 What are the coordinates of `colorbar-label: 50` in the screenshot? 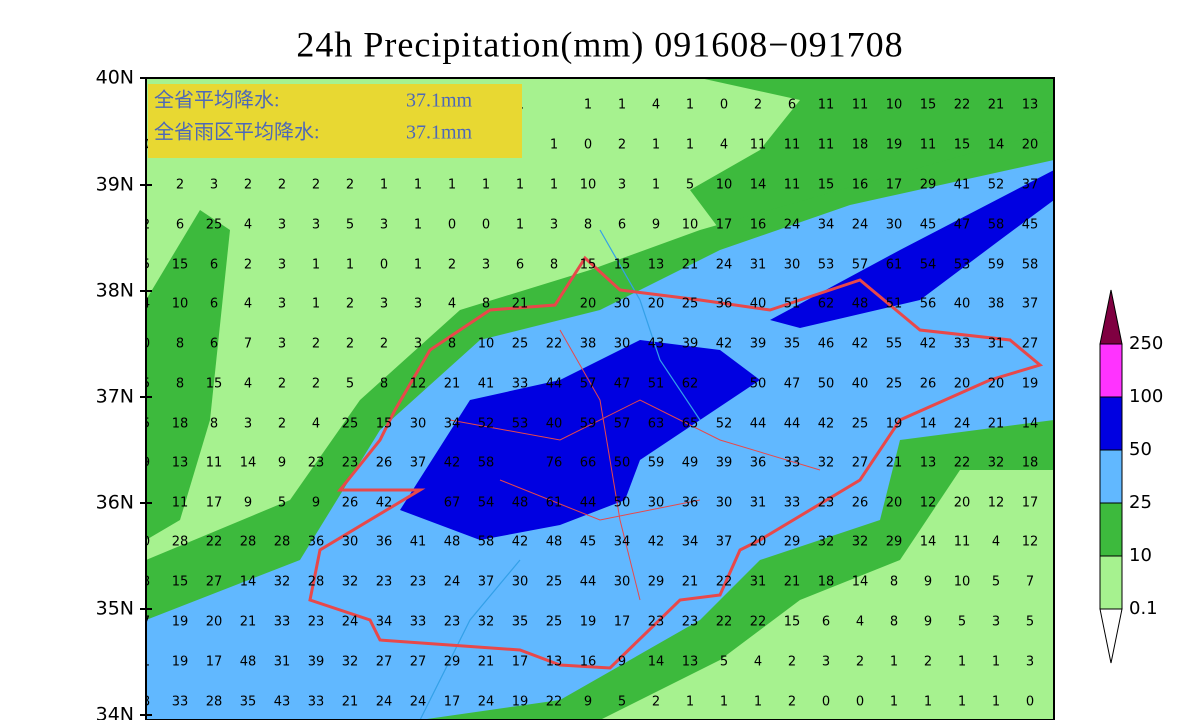 It's located at (1140, 449).